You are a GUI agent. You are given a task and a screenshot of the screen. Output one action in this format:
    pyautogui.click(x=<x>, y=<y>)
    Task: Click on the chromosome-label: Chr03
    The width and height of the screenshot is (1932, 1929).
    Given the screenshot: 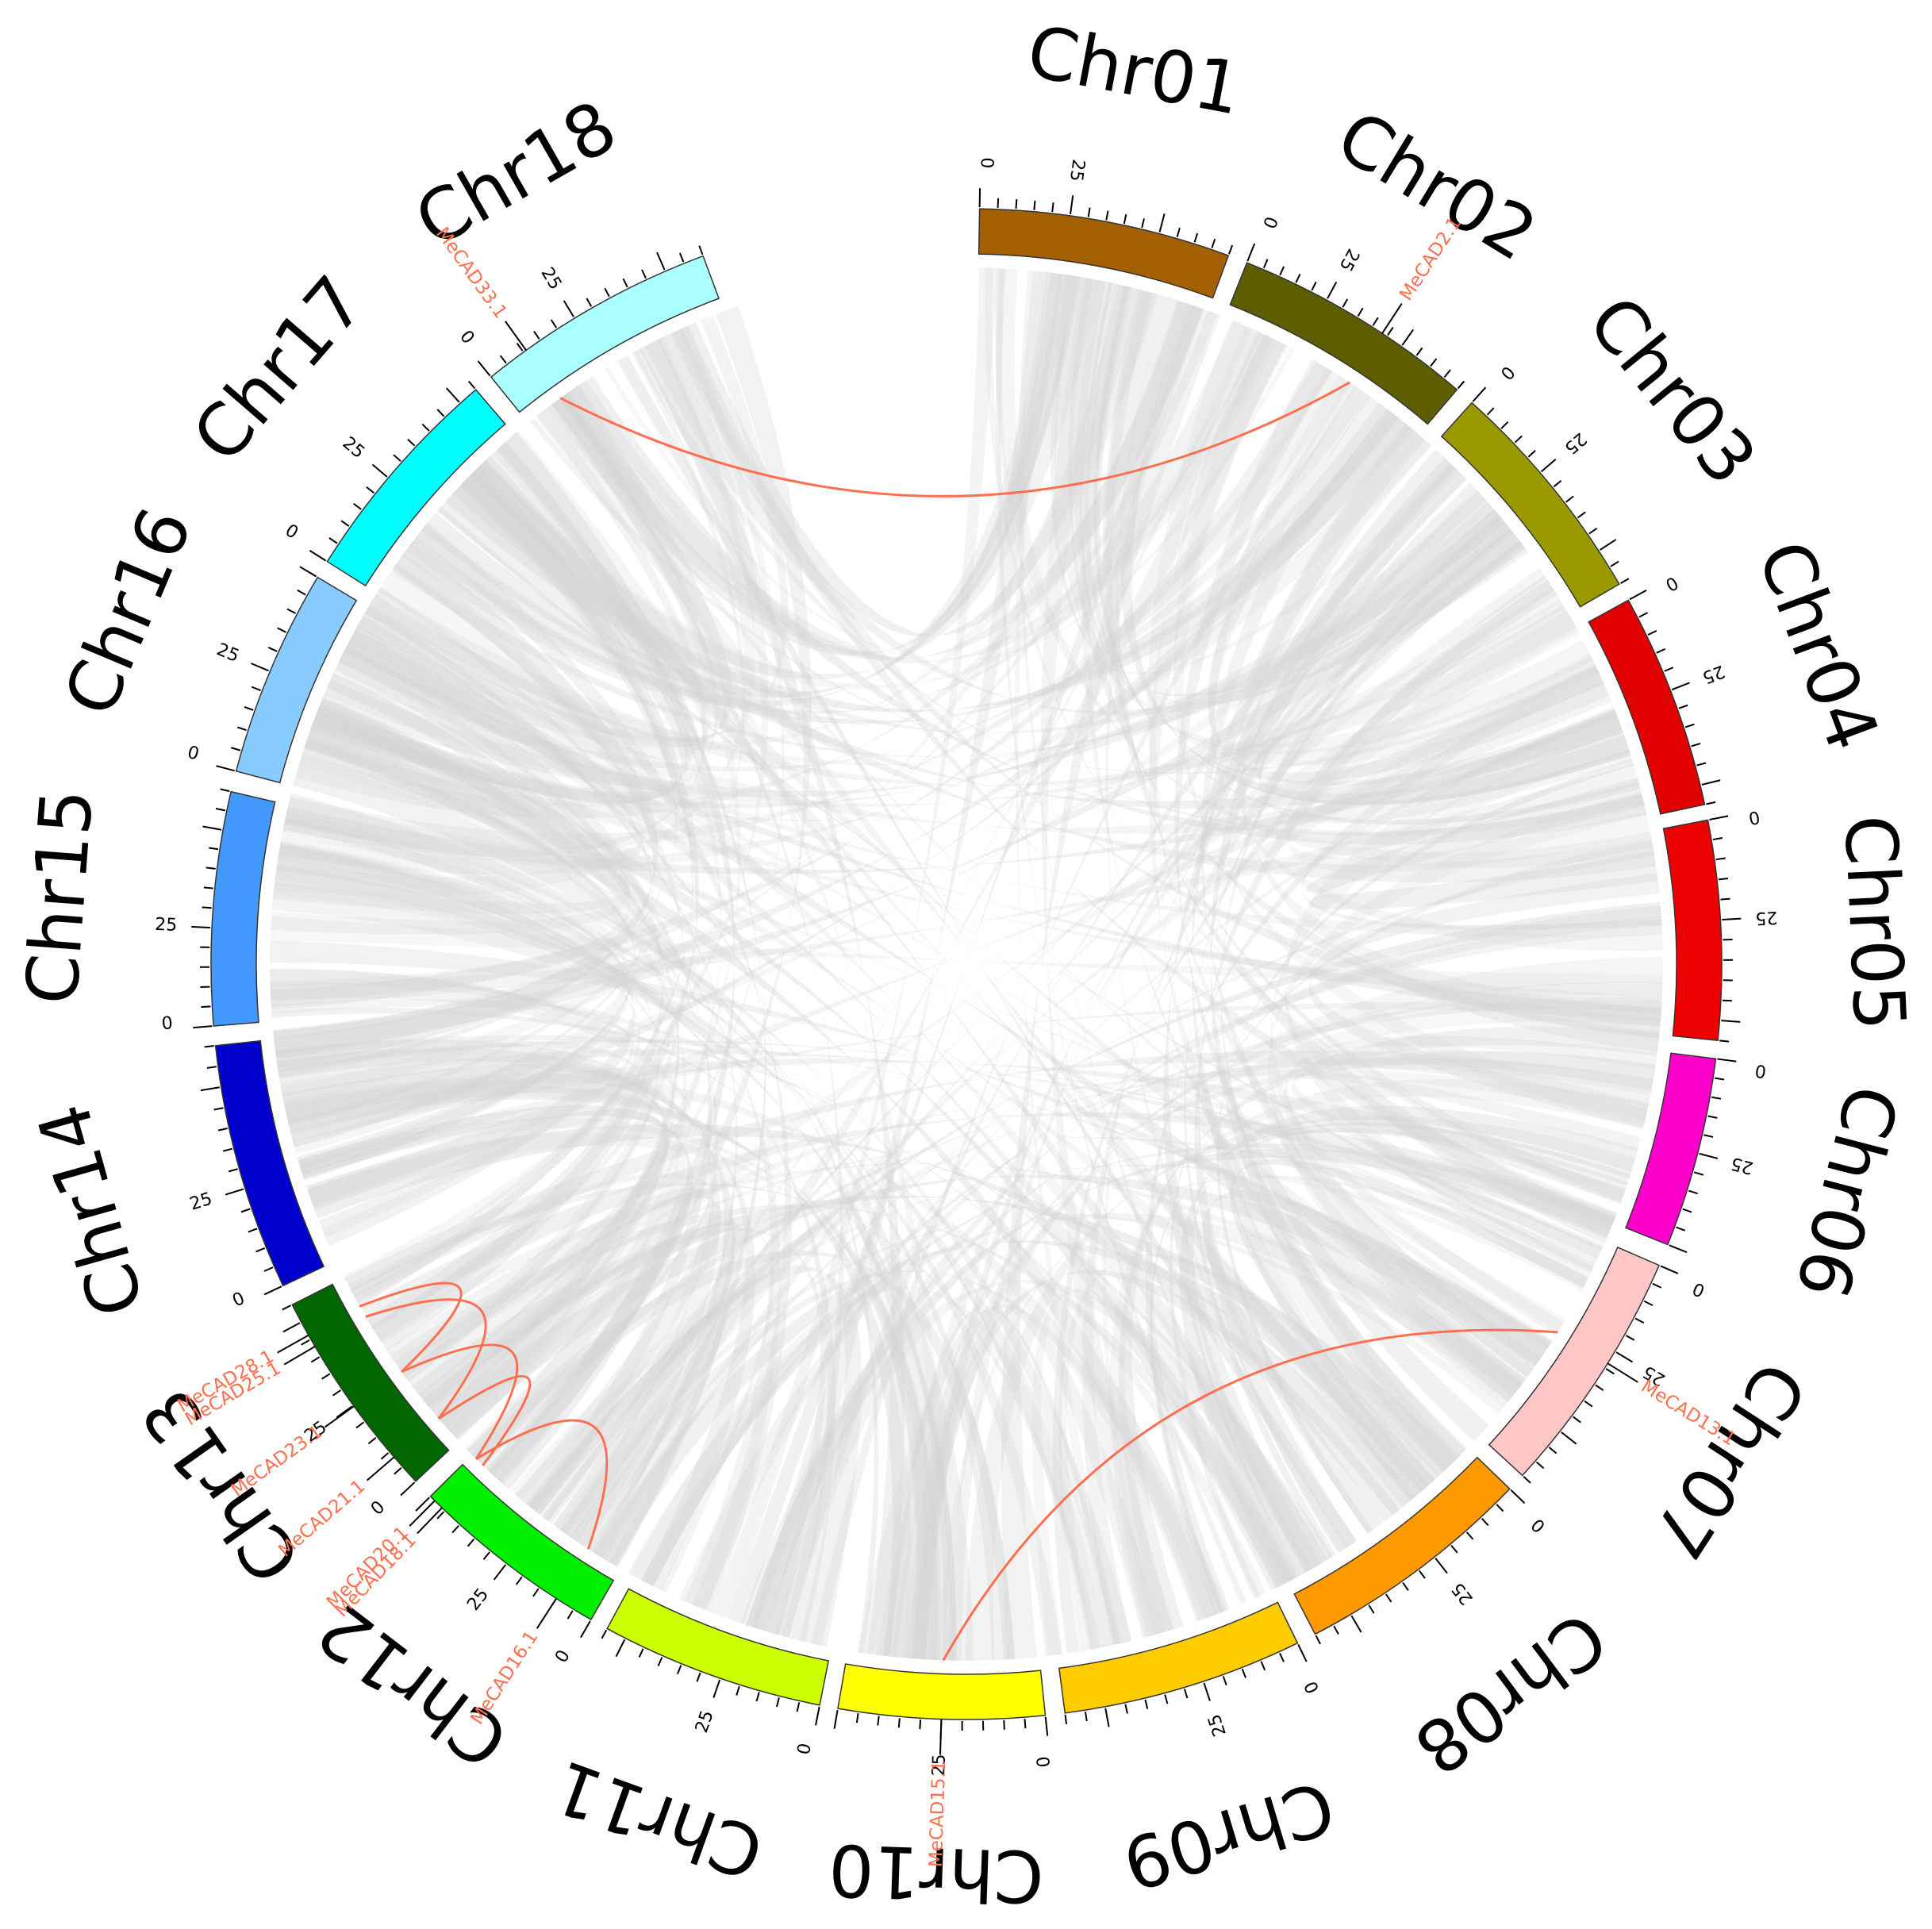 What is the action you would take?
    pyautogui.click(x=1672, y=391)
    